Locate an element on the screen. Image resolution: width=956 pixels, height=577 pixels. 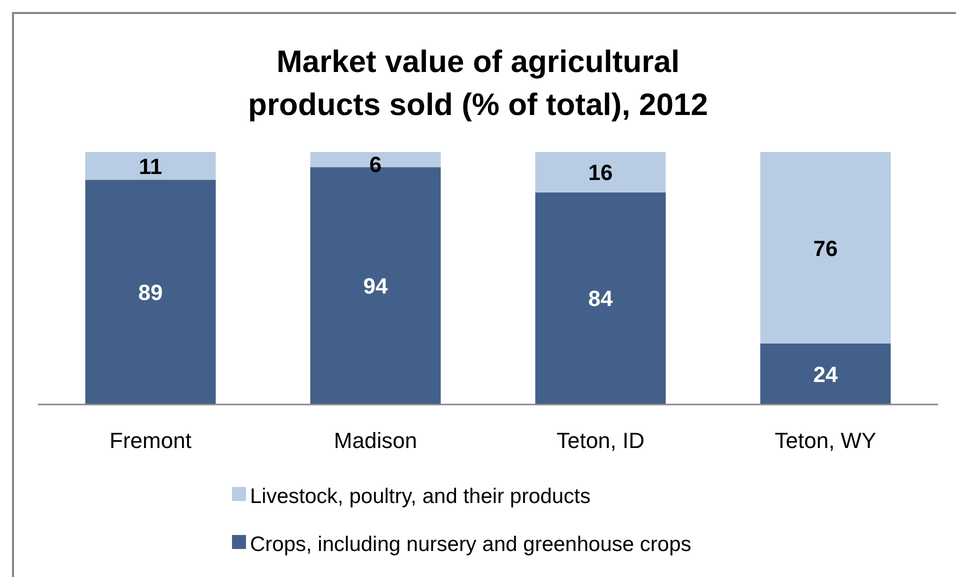
data-label: 6 is located at coordinates (375, 164).